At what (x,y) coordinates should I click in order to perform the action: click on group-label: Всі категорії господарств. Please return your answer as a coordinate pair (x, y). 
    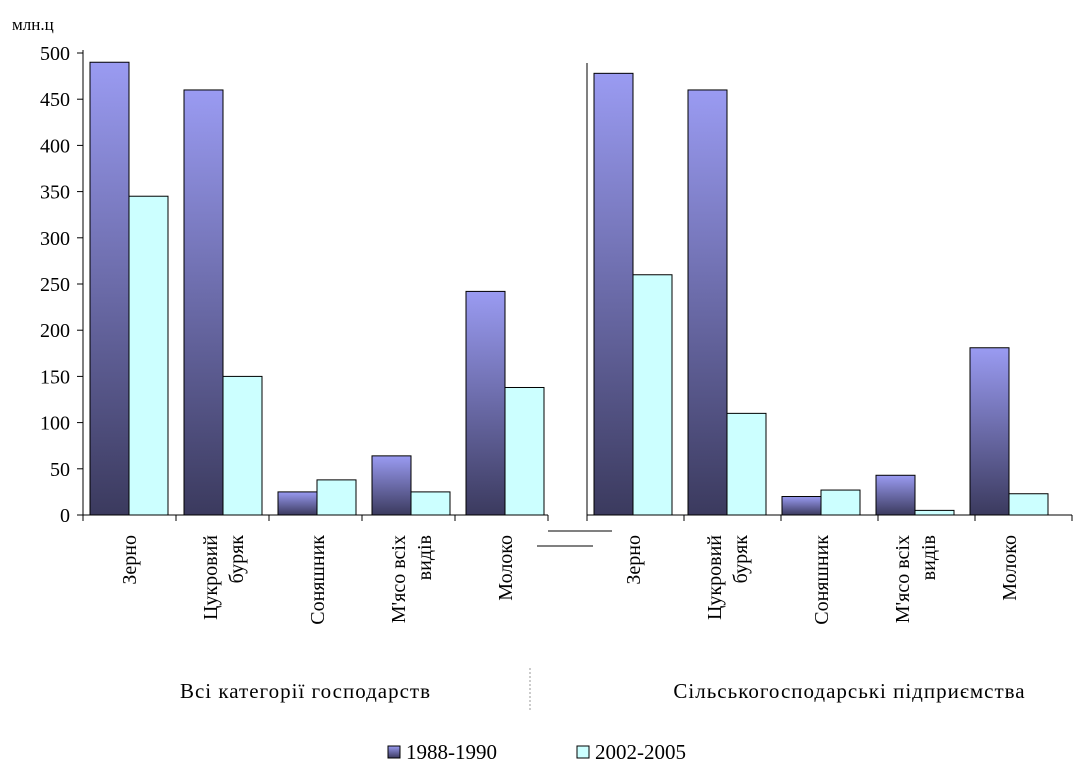
    Looking at the image, I should click on (305, 691).